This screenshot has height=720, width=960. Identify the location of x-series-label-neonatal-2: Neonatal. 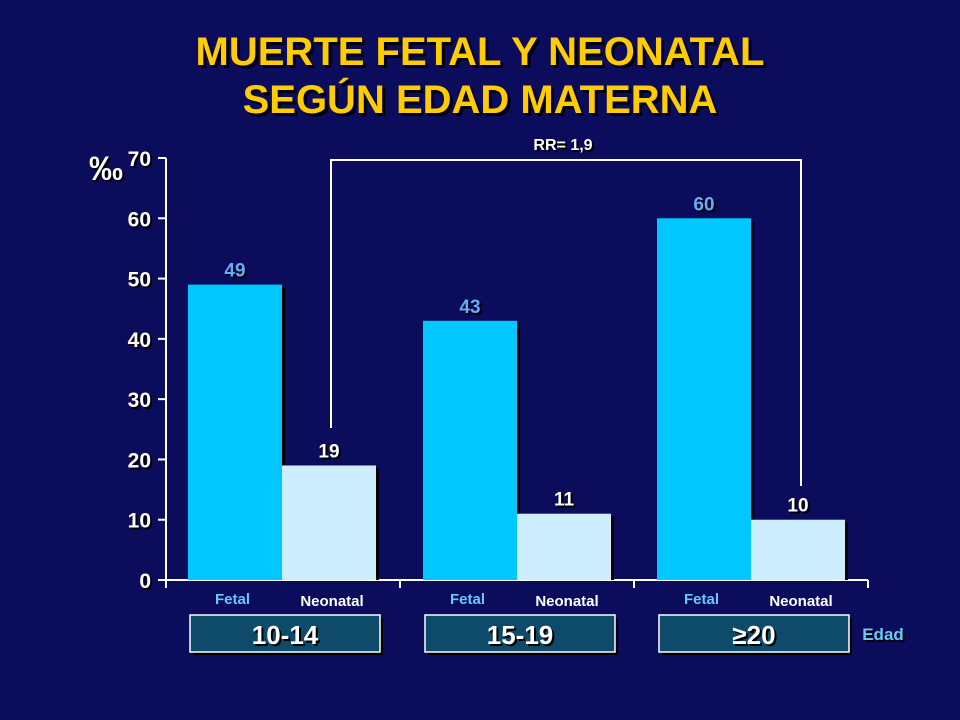
(800, 601).